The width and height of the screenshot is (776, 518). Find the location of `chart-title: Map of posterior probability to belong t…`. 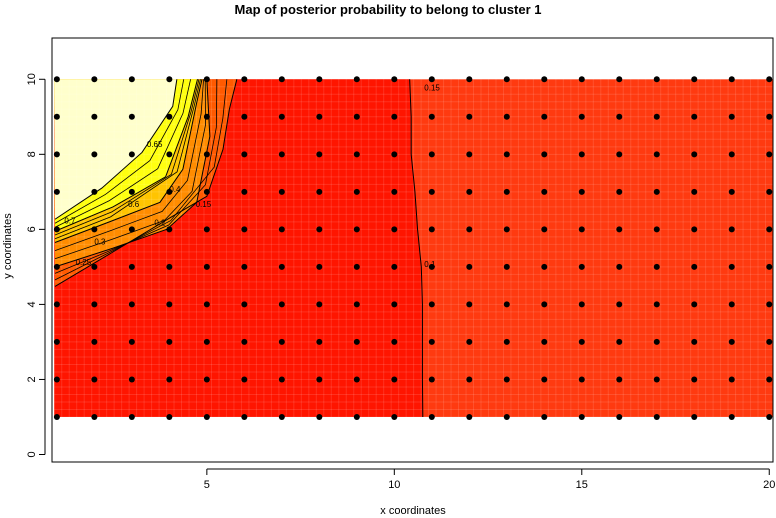

chart-title: Map of posterior probability to belong t… is located at coordinates (388, 9).